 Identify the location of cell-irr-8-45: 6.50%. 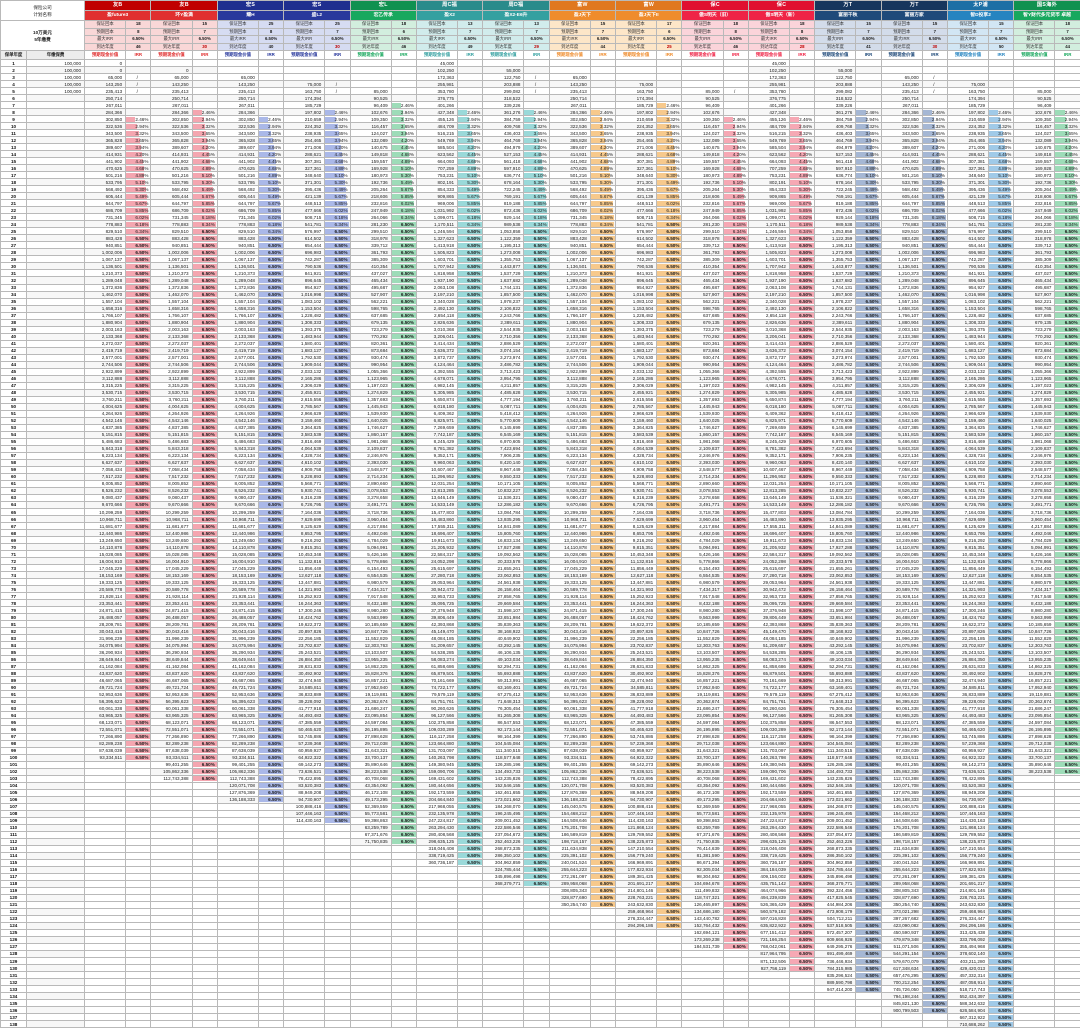
(669, 371).